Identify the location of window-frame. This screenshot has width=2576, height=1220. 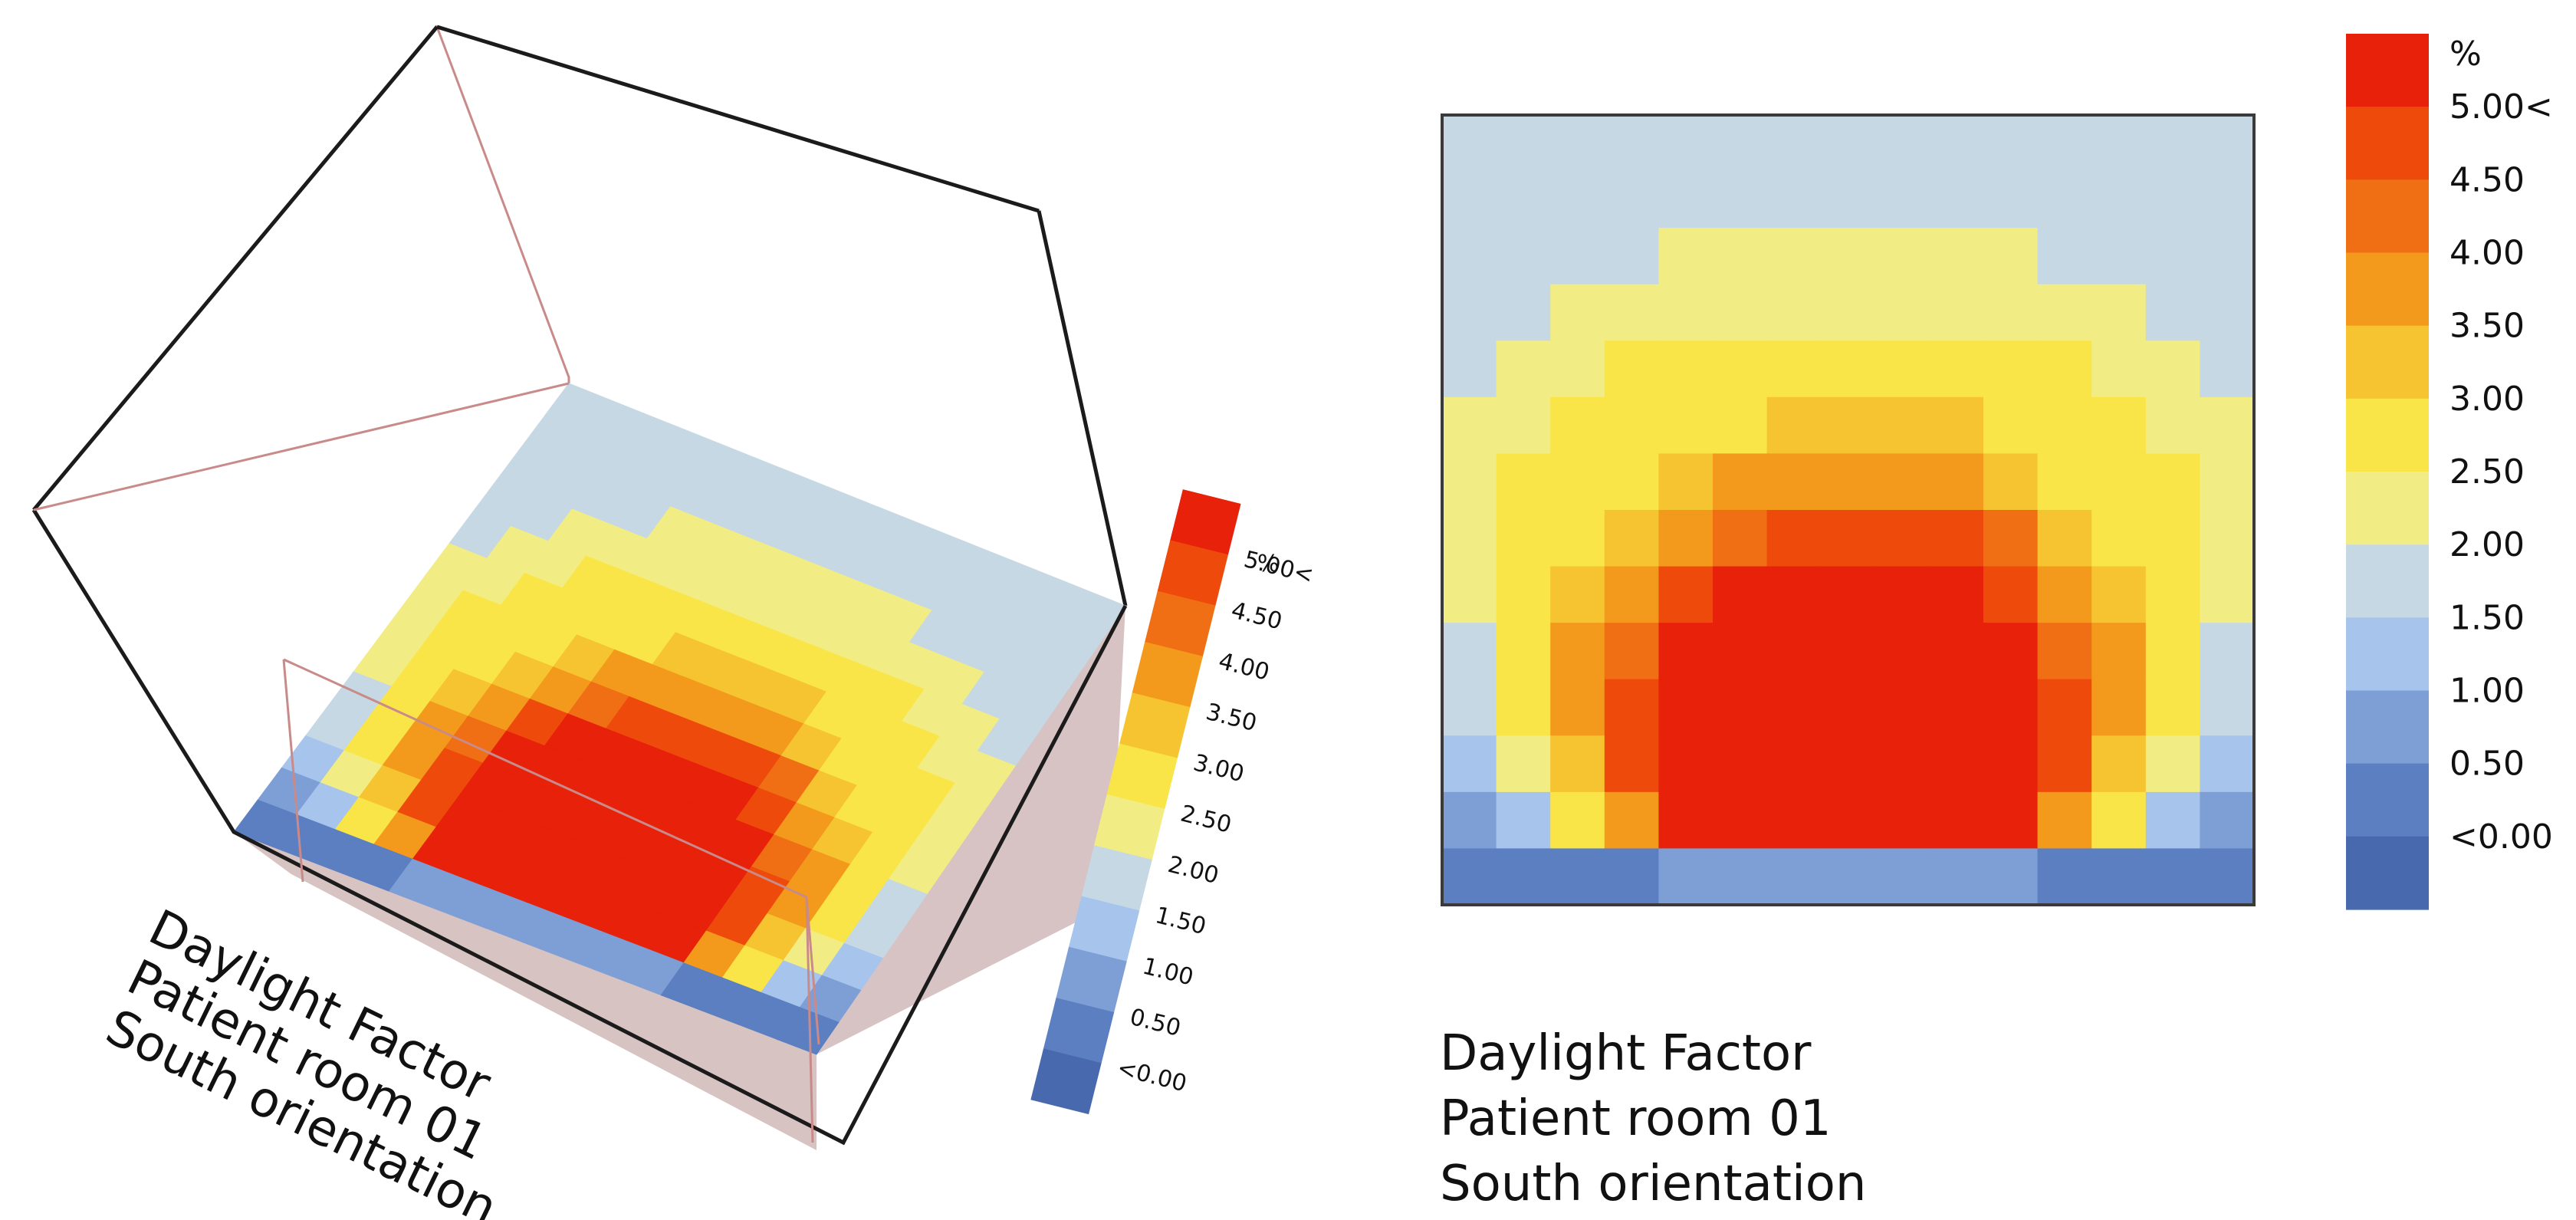
(293, 771).